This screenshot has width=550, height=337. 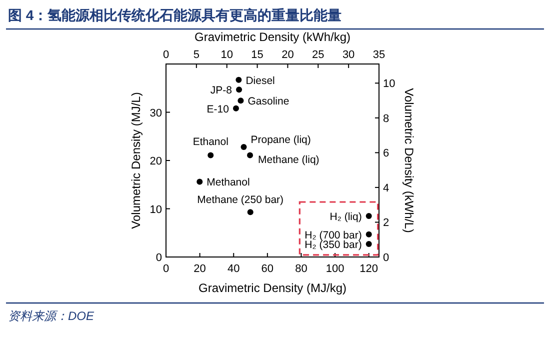 I want to click on y-axis-title: Volumetric Density (MJ/L), so click(x=136, y=160).